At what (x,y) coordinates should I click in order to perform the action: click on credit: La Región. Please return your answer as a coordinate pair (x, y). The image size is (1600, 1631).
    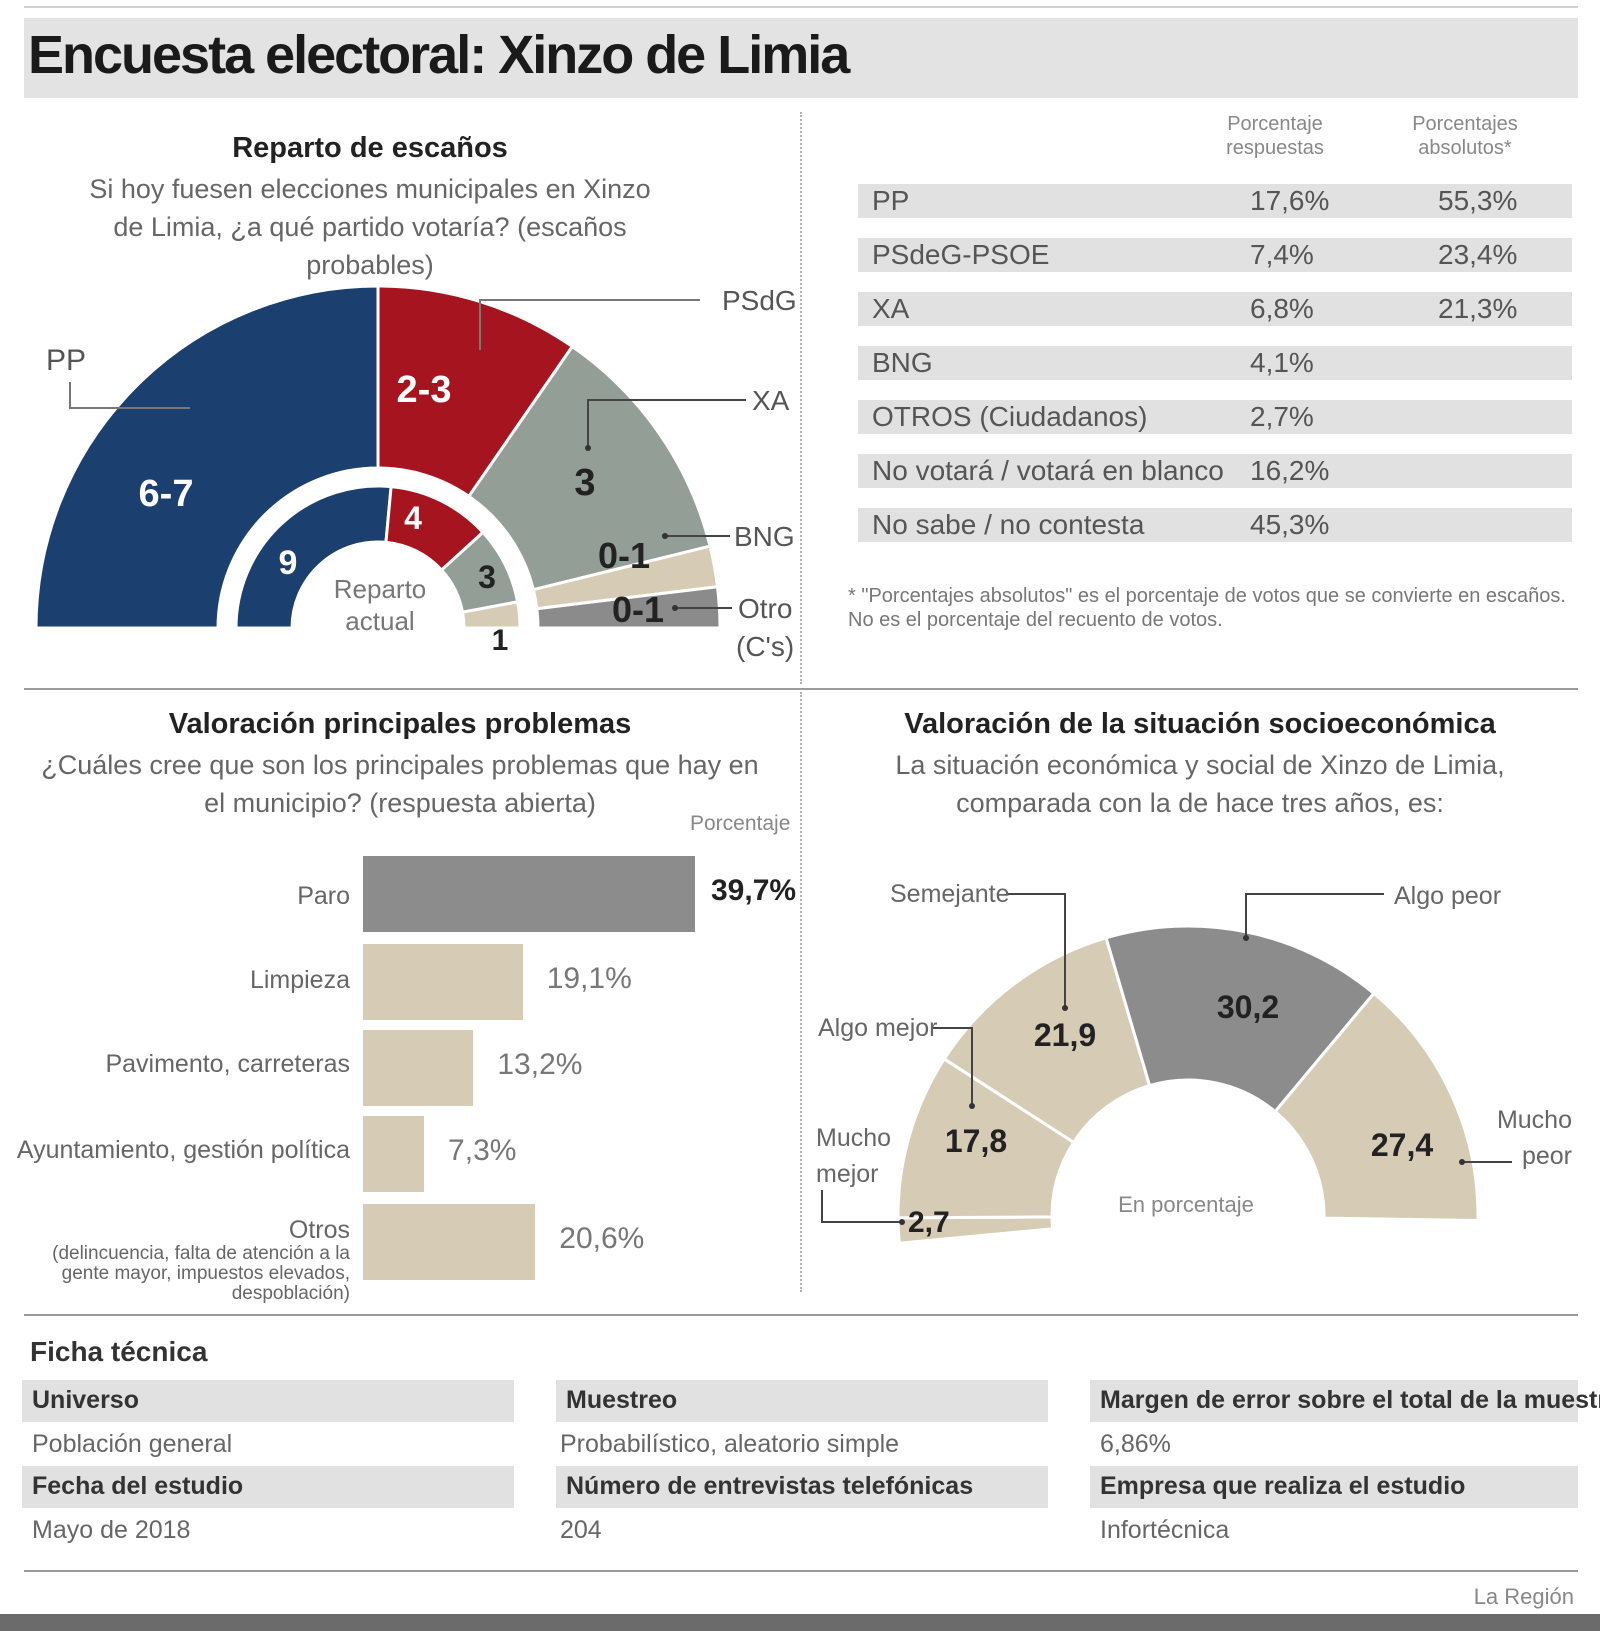
    Looking at the image, I should click on (1523, 1596).